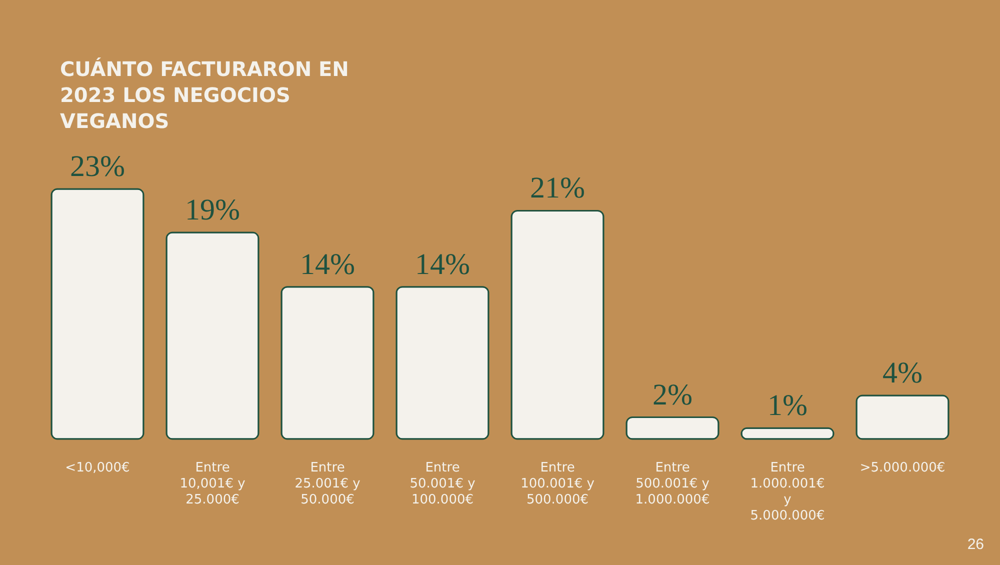  I want to click on x-tick-label: Entre 10,001€ y 25.000€, so click(213, 484).